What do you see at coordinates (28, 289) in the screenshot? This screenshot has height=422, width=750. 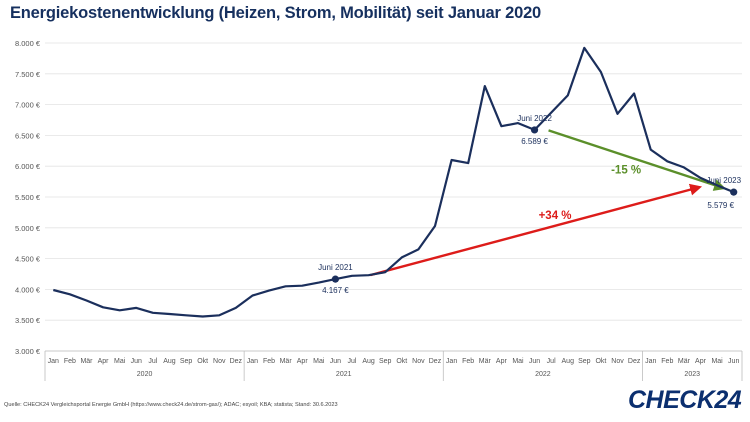 I see `y-tick-label: 4.000 €` at bounding box center [28, 289].